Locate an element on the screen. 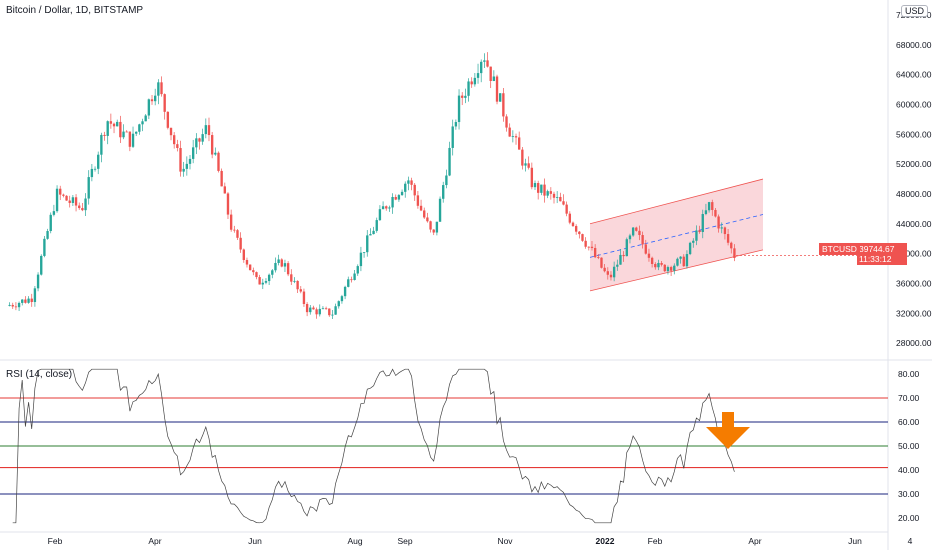  channel-upper-line is located at coordinates (676, 201).